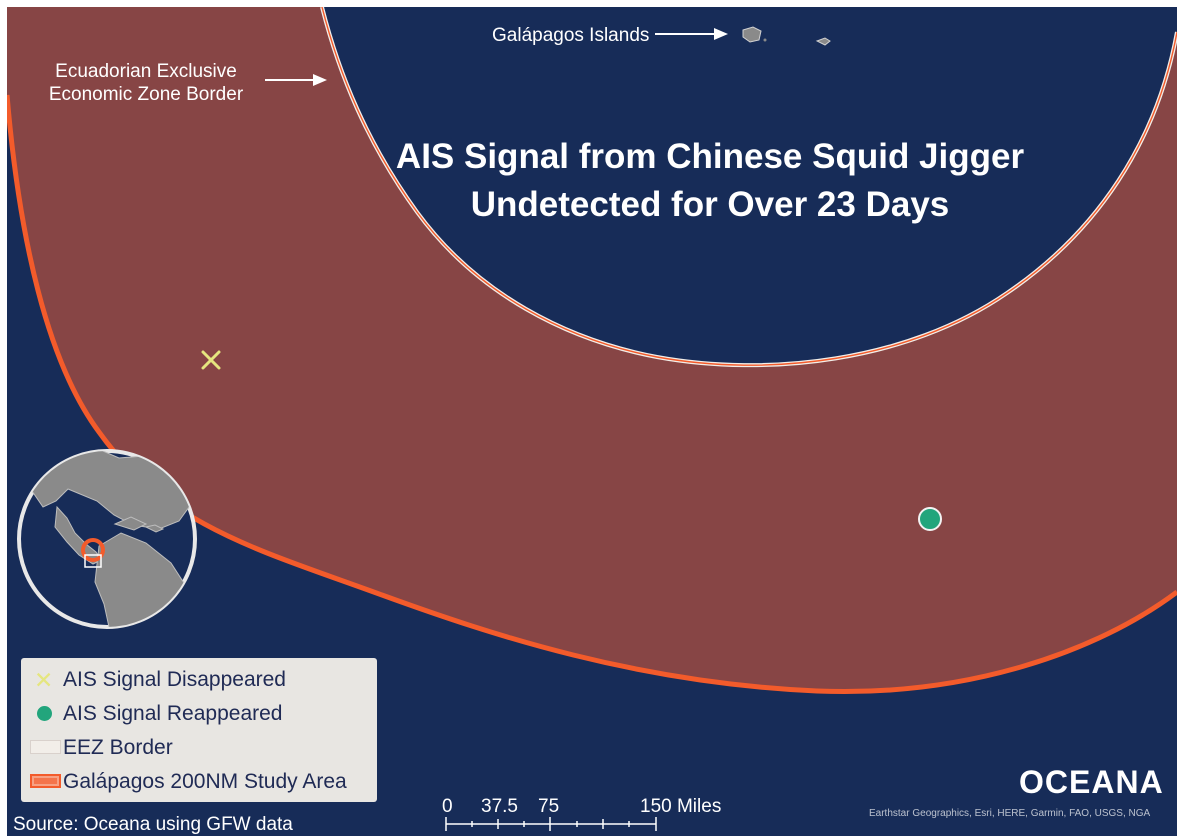 The width and height of the screenshot is (1178, 836). Describe the element at coordinates (211, 360) in the screenshot. I see `ais-disappeared-marker` at that location.